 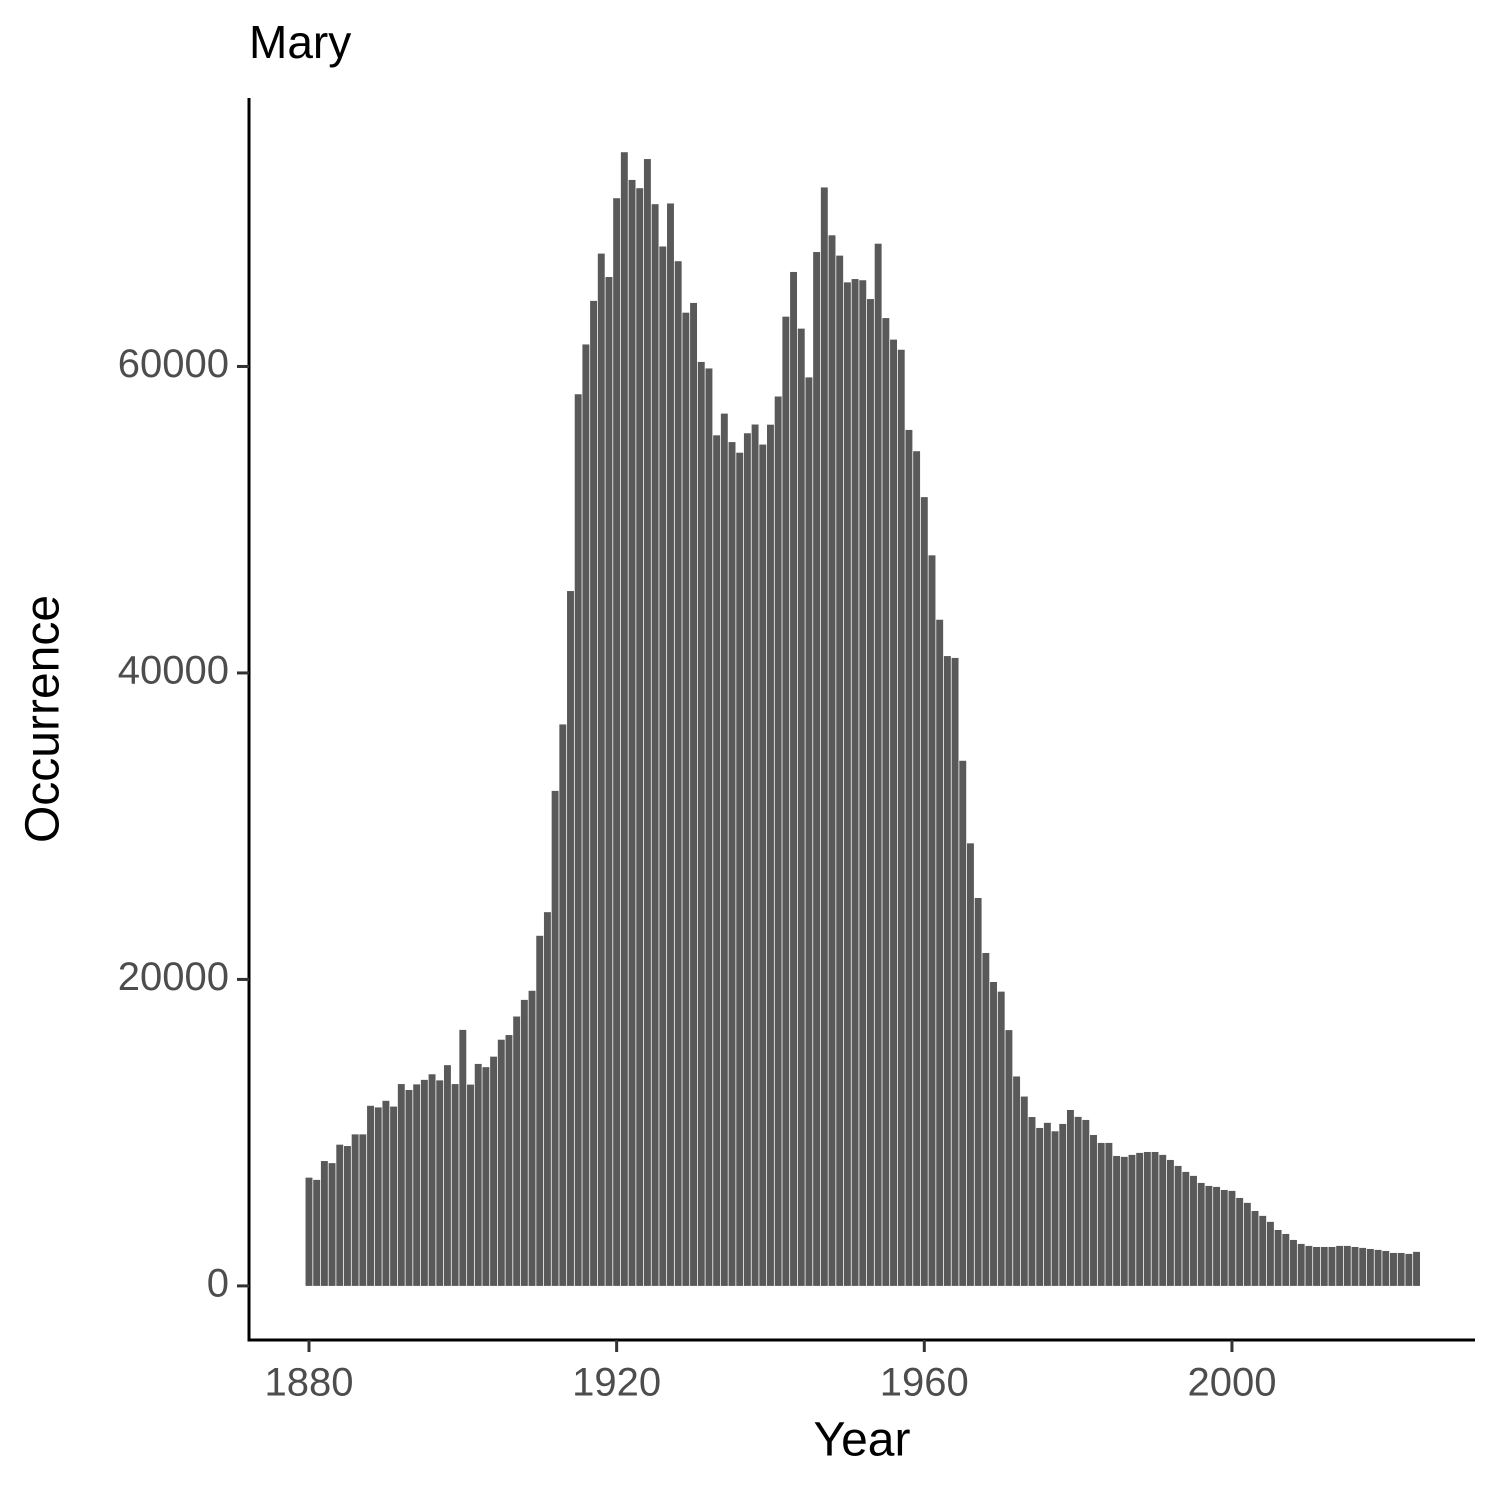 What do you see at coordinates (924, 1383) in the screenshot?
I see `x-tick-label: 1960` at bounding box center [924, 1383].